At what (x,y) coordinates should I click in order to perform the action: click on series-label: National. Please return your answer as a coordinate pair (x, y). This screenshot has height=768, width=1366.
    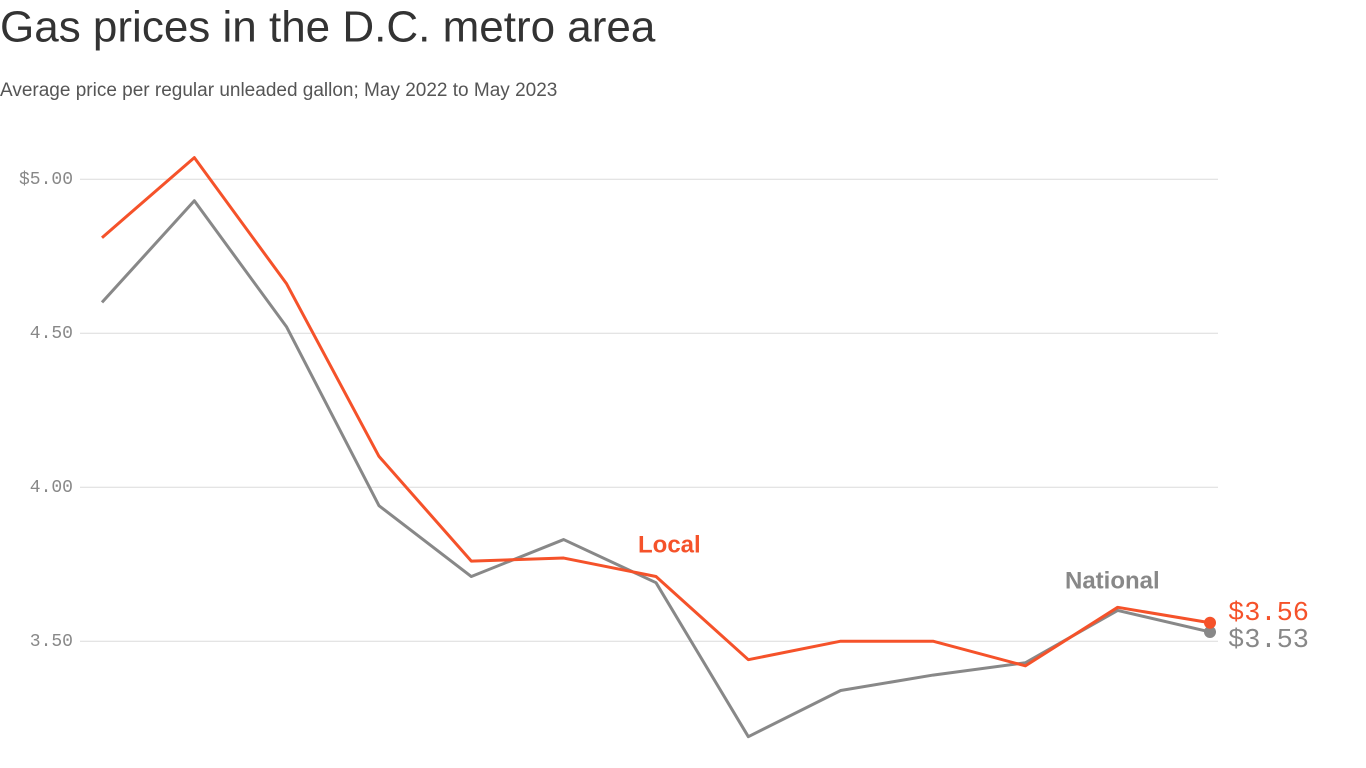
    Looking at the image, I should click on (1112, 580).